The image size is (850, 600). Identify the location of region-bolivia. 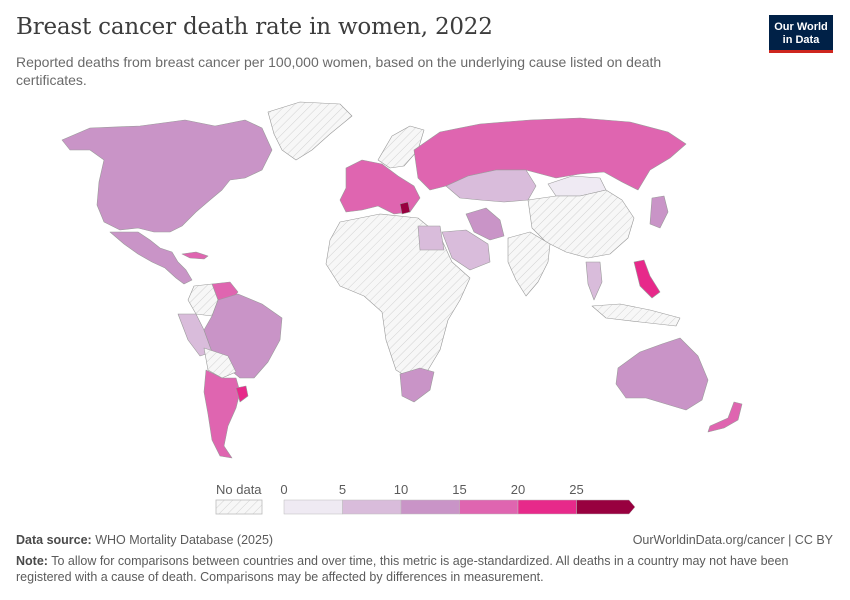
(220, 363).